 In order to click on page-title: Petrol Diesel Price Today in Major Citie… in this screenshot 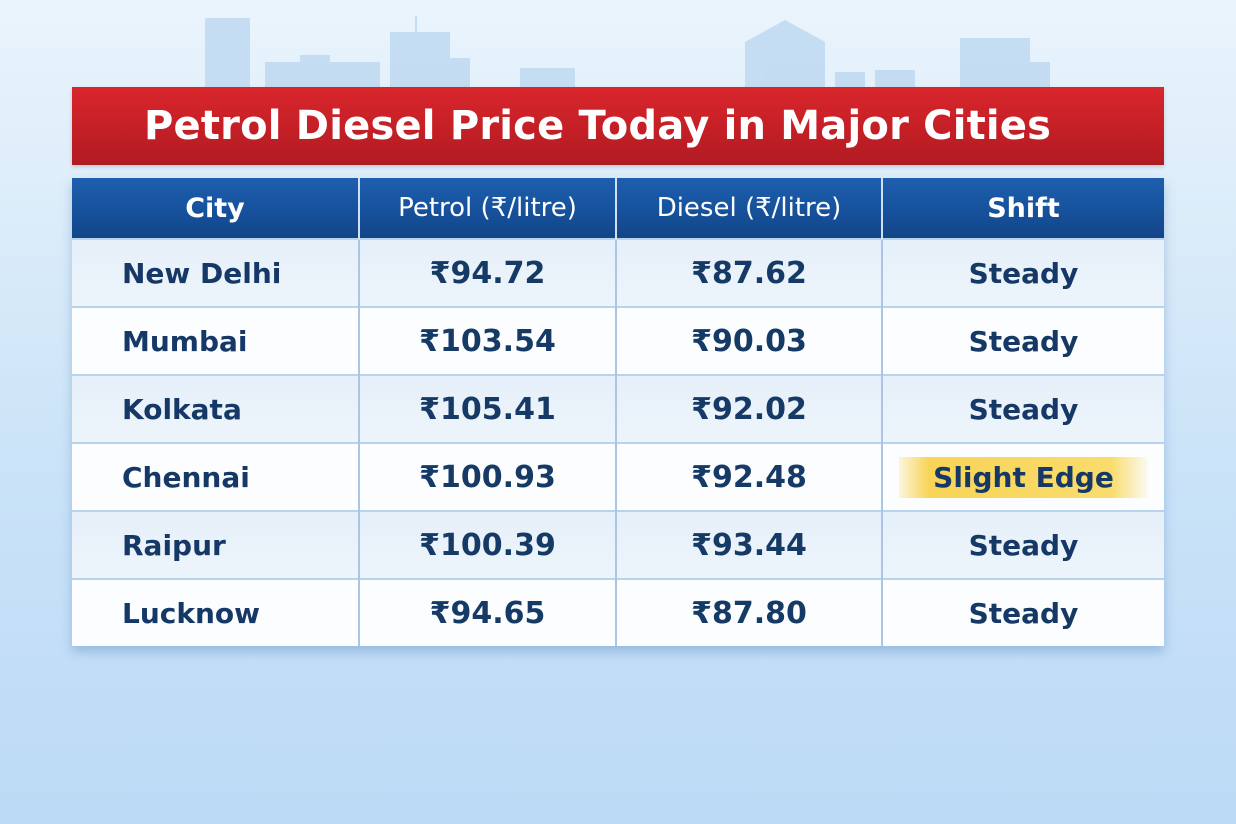, I will do `click(598, 126)`.